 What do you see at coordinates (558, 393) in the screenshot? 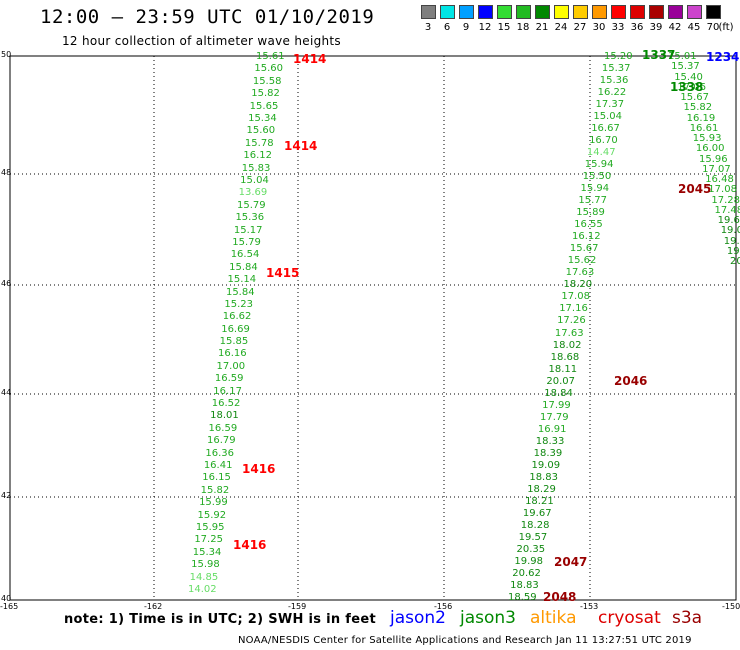
I see `wave-height-value: 18.84` at bounding box center [558, 393].